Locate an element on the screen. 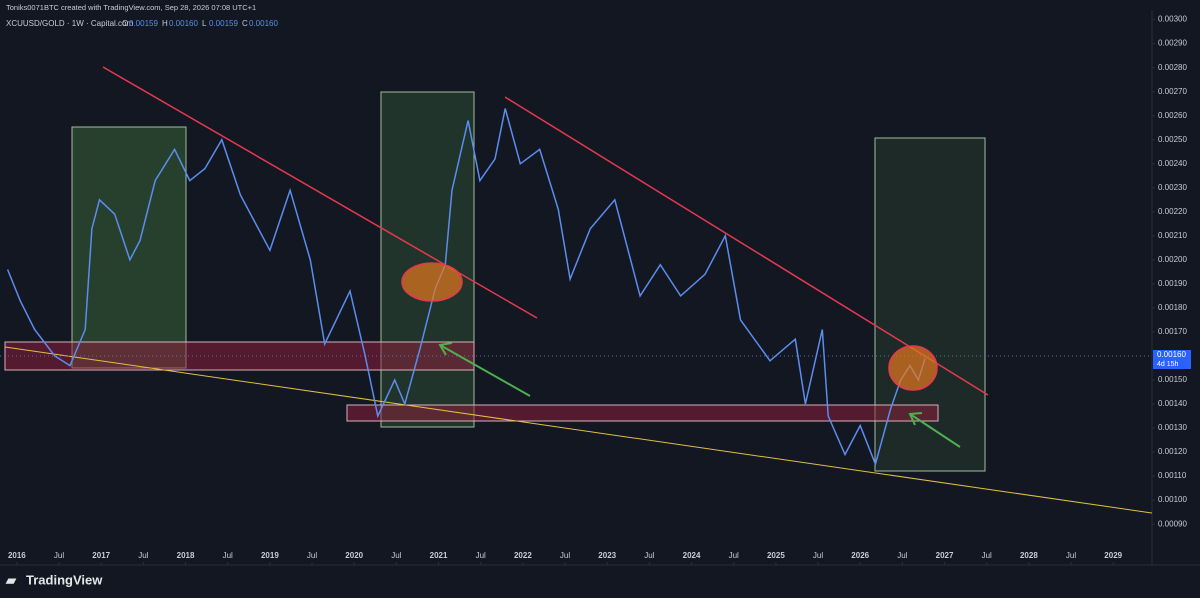 The width and height of the screenshot is (1200, 598). countdown: 4d 15h is located at coordinates (1168, 364).